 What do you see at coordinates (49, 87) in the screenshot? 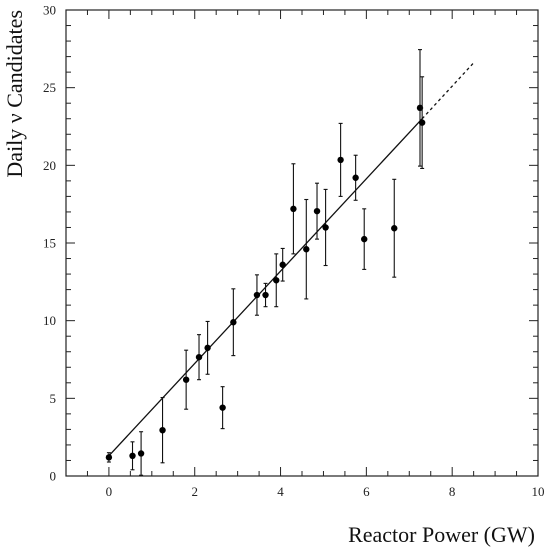
I see `y-tick-label: 25` at bounding box center [49, 87].